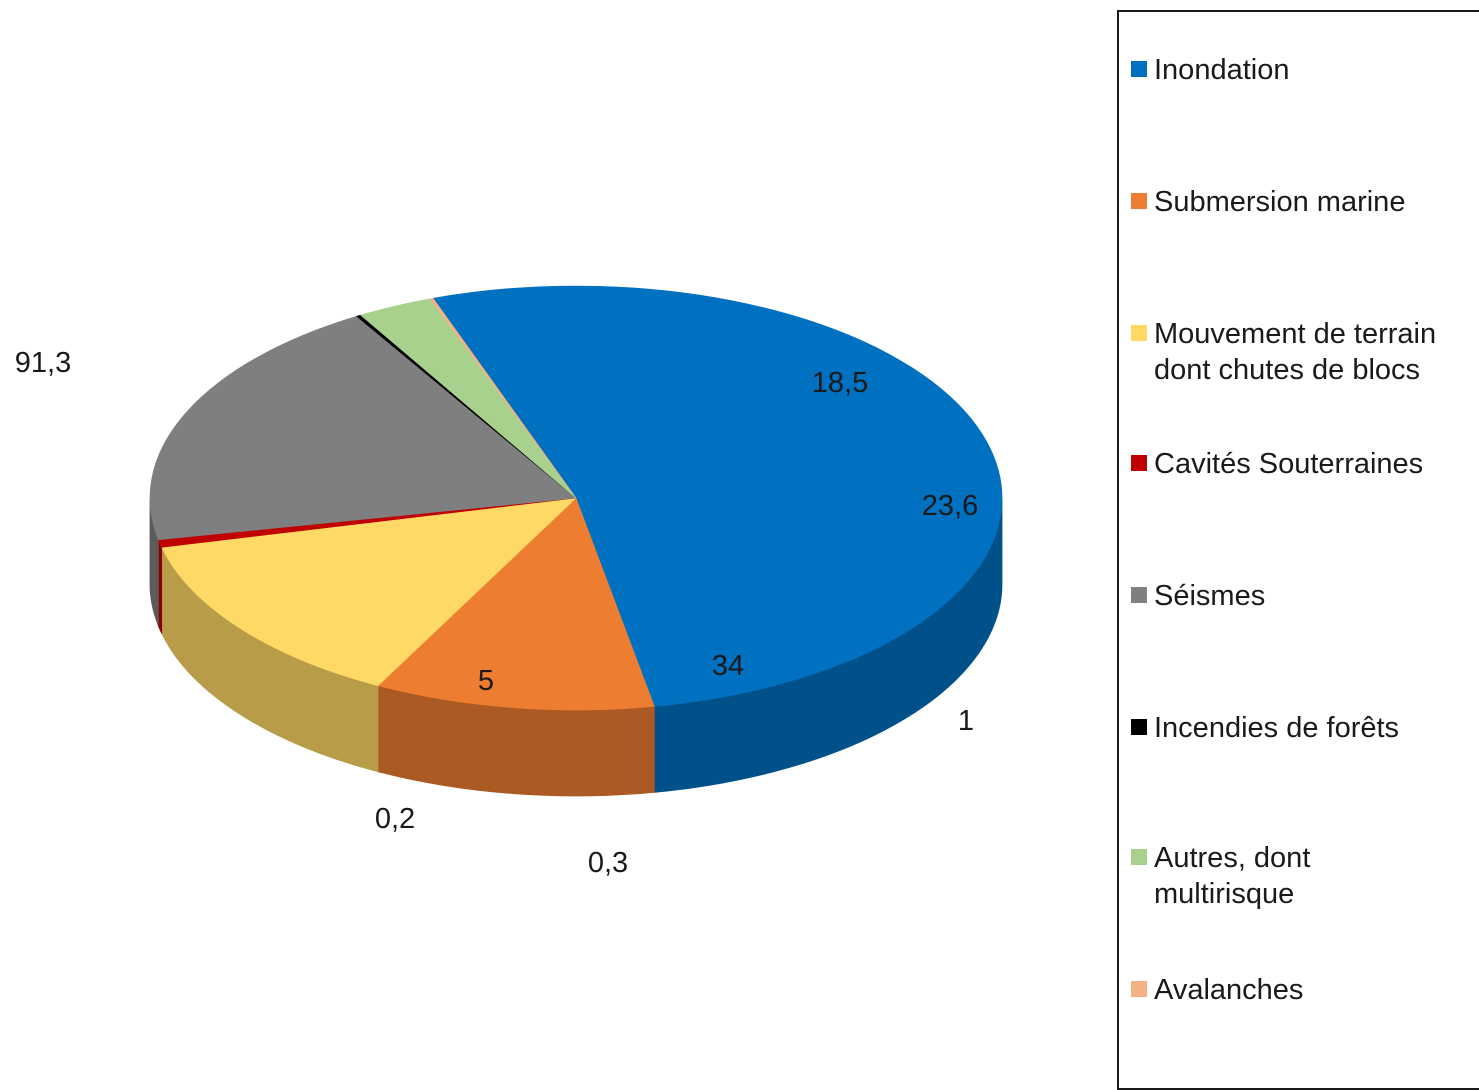  Describe the element at coordinates (1280, 202) in the screenshot. I see `legend-label: Submersion marine` at that location.